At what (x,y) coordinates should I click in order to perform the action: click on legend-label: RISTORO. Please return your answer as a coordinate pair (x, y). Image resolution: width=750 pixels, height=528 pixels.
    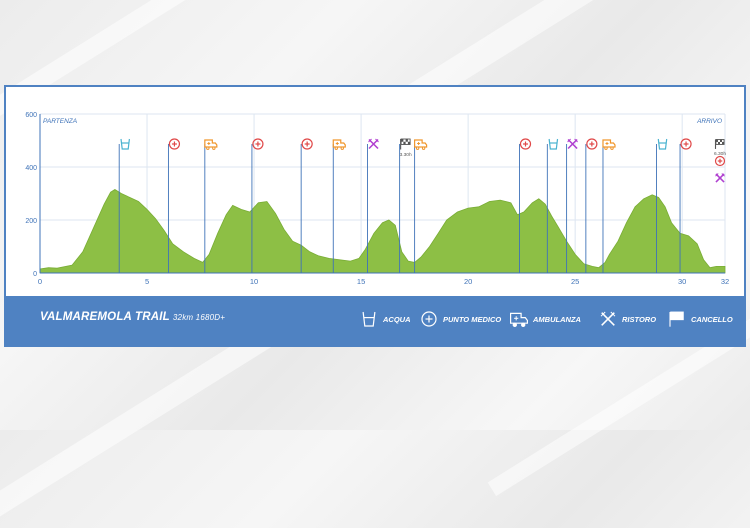
    Looking at the image, I should click on (639, 319).